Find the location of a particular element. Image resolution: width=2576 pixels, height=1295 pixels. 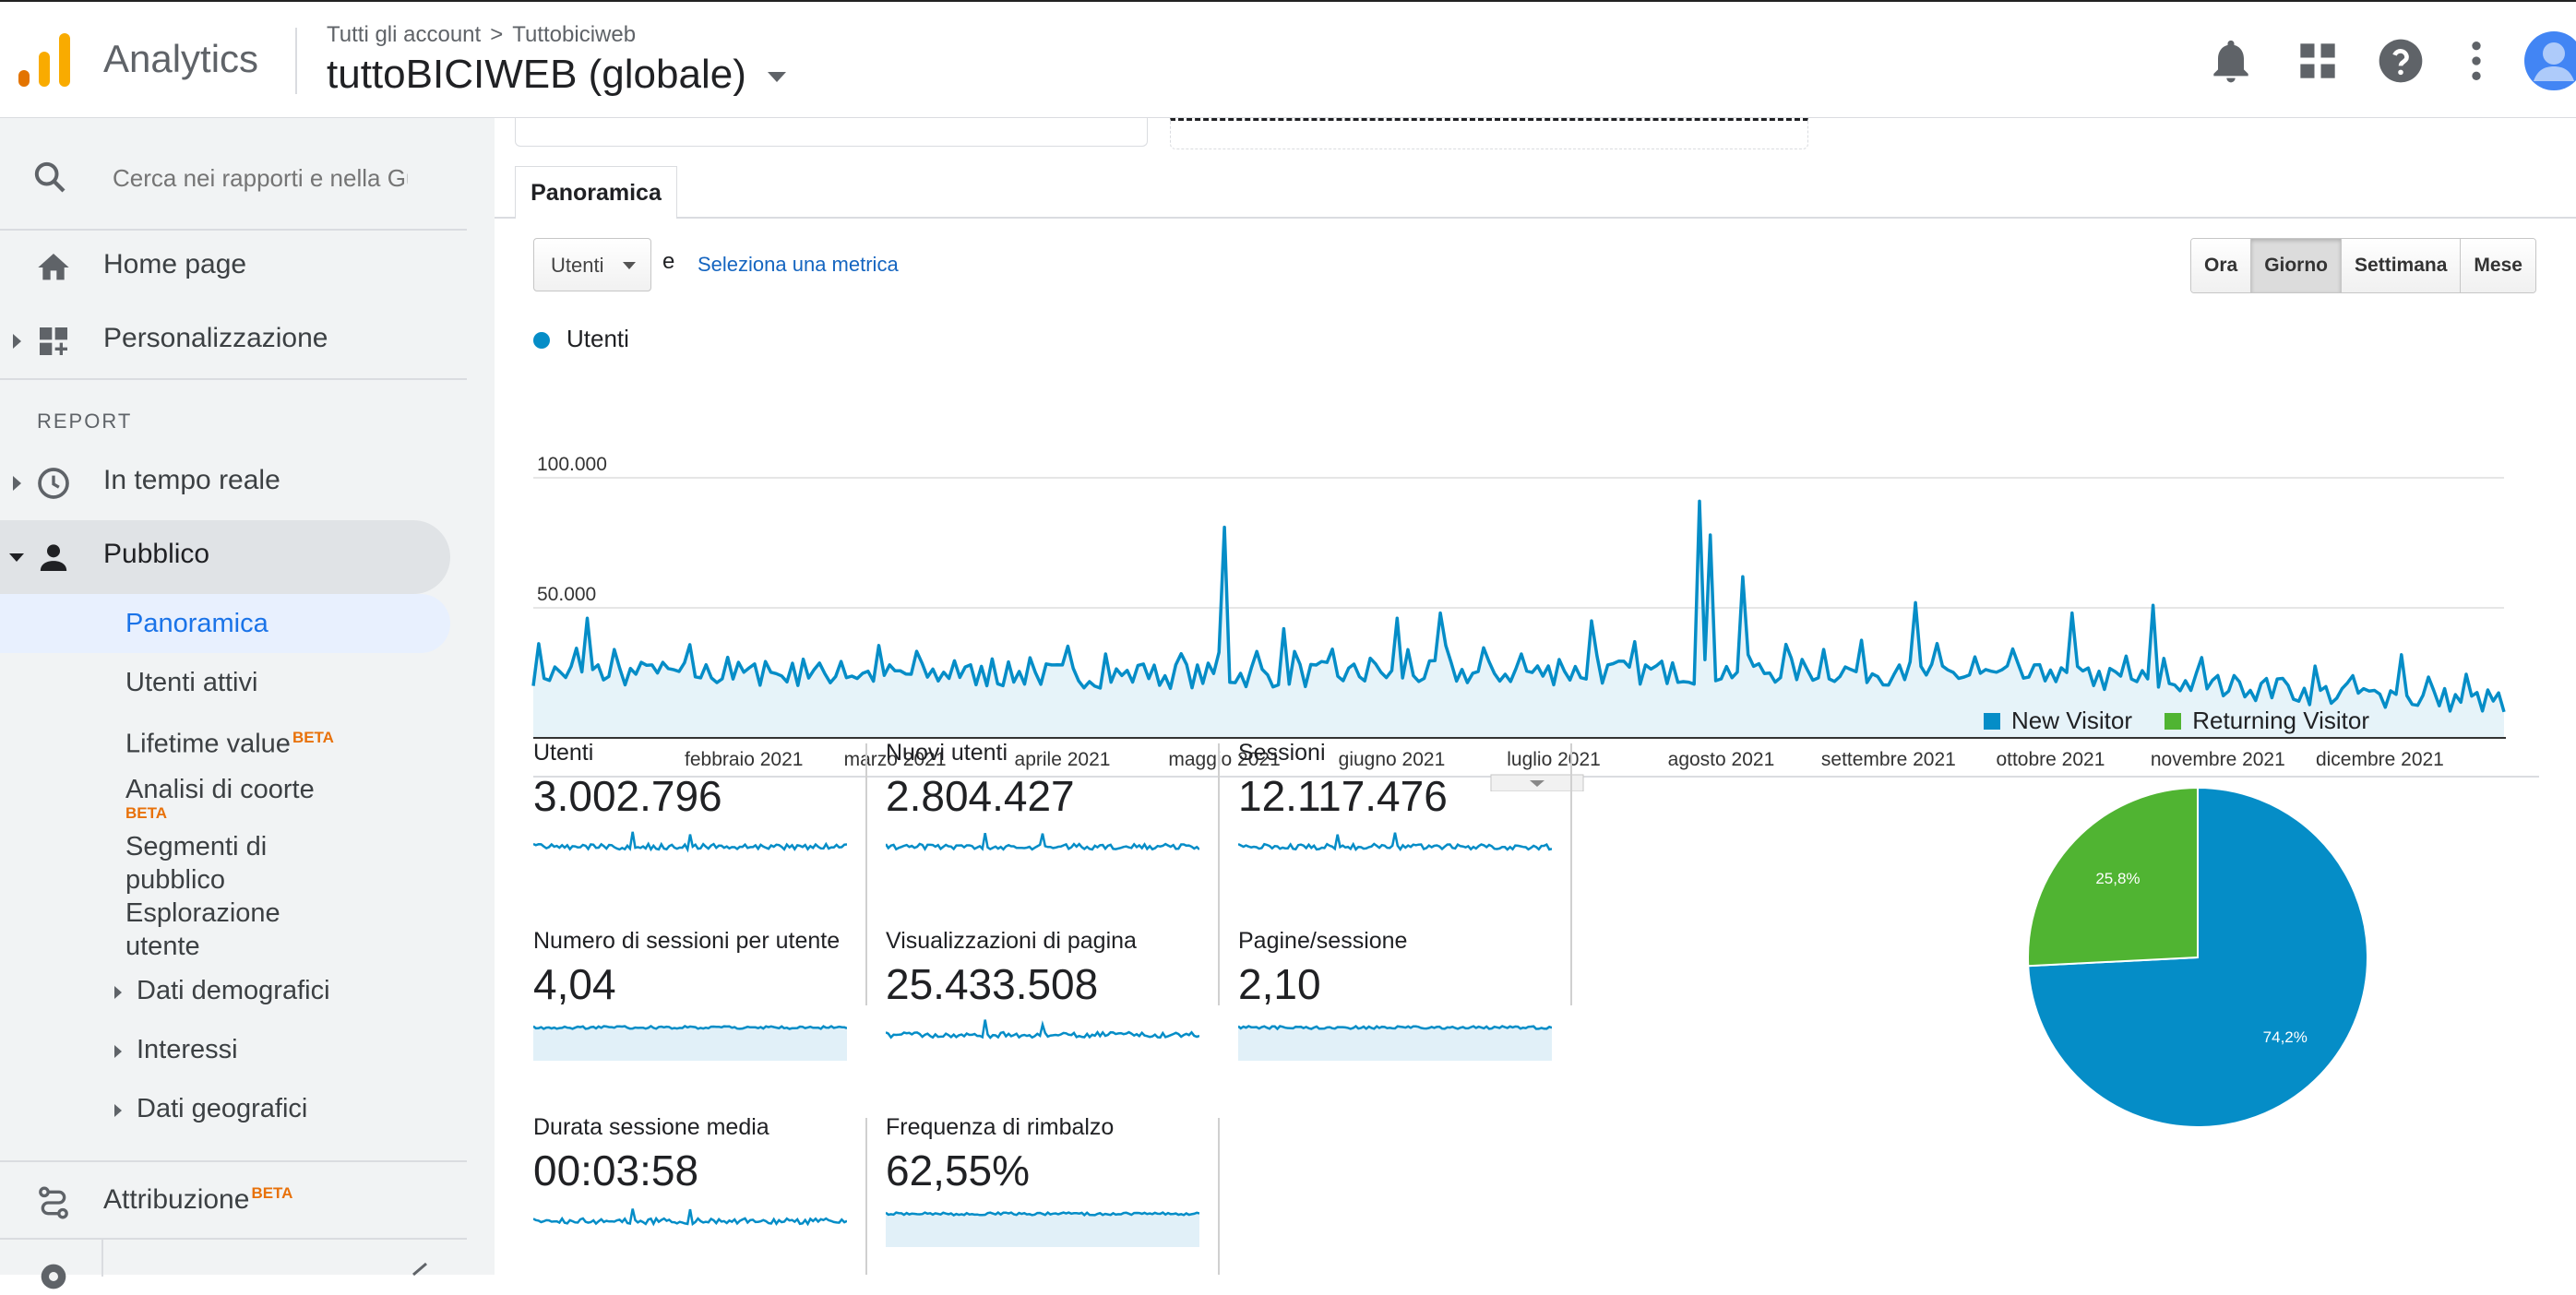

chart-series-line is located at coordinates (1519, 606).